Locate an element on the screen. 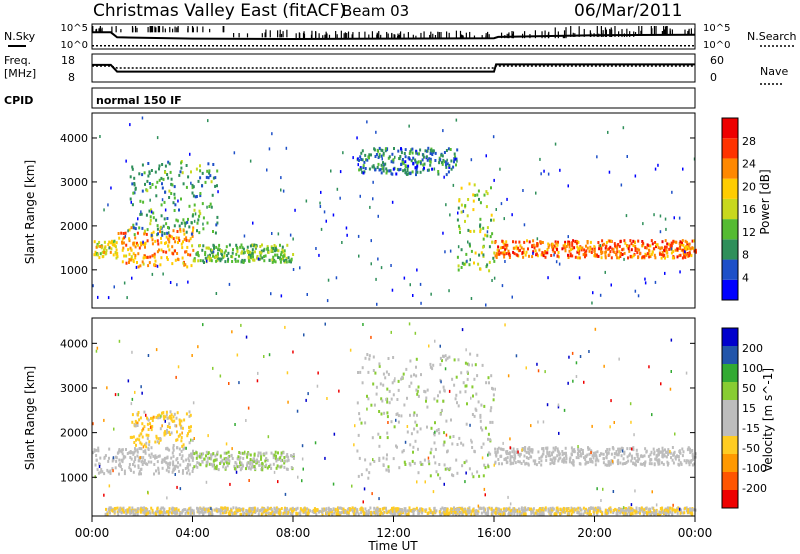  noise-left-tick-bottom: 10^0 is located at coordinates (74, 45).